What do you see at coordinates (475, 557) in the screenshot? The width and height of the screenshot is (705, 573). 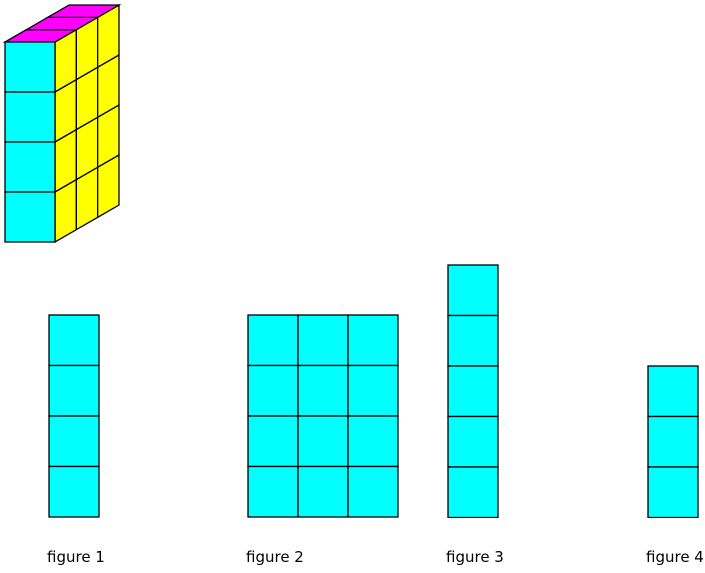 I see `figure-label-3: figure 3` at bounding box center [475, 557].